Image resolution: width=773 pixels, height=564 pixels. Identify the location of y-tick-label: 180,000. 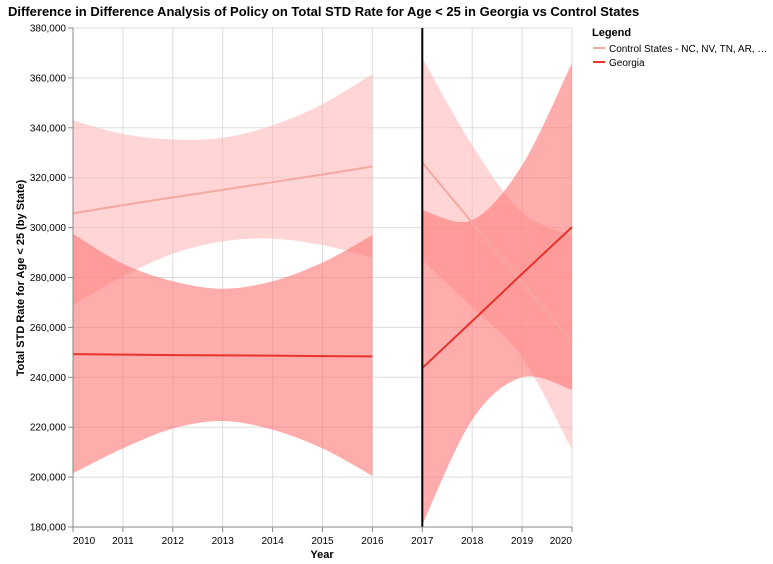
(48, 528).